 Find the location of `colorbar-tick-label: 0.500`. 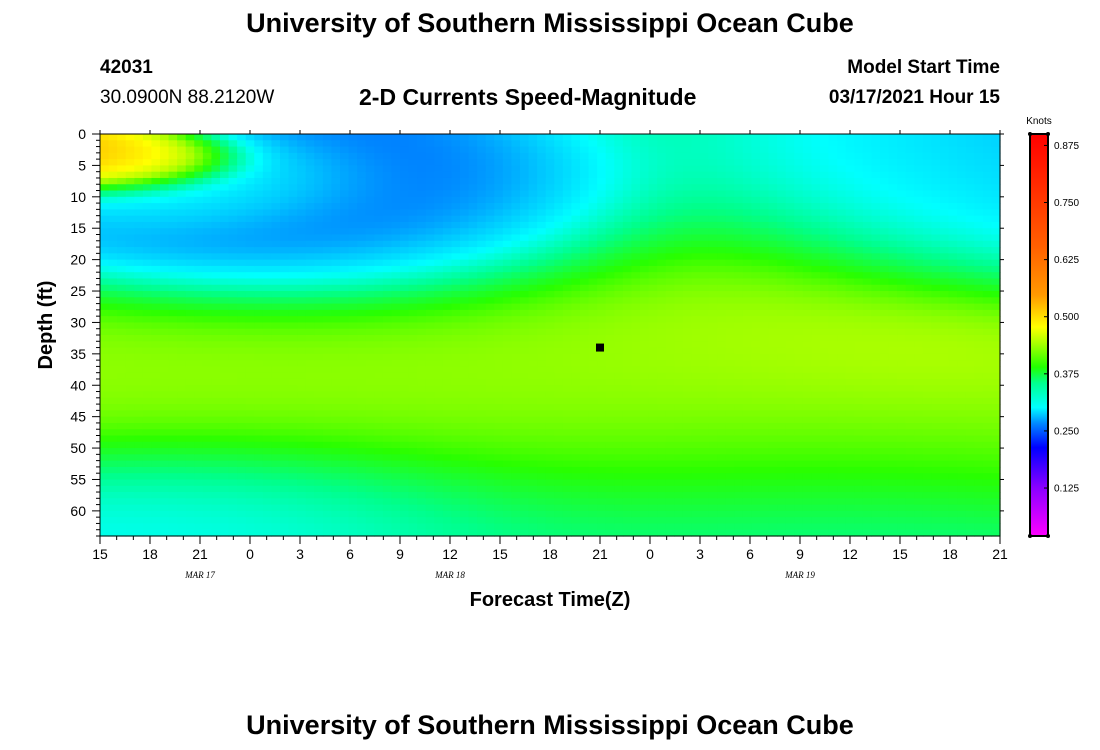

colorbar-tick-label: 0.500 is located at coordinates (1066, 317).